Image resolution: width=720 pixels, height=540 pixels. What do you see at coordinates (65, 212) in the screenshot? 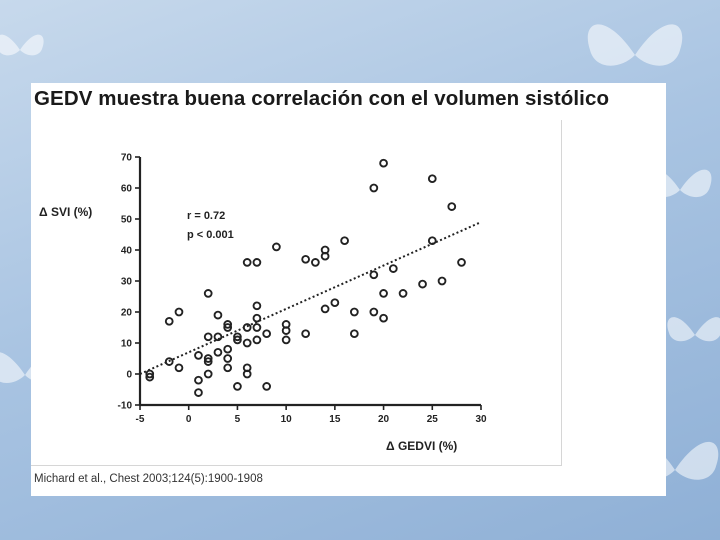
I see `y-axis-label: Δ SVI (%)` at bounding box center [65, 212].